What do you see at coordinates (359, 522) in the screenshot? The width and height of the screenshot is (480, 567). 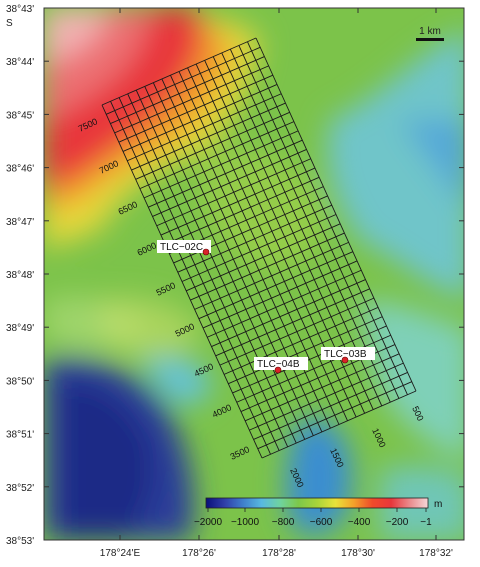 I see `colorbar-tick-label: −400` at bounding box center [359, 522].